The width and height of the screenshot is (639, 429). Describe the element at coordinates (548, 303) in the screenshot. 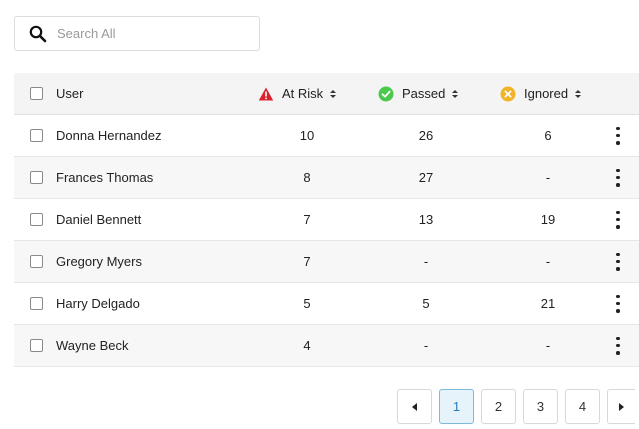

I see `ignored-count: 21` at that location.